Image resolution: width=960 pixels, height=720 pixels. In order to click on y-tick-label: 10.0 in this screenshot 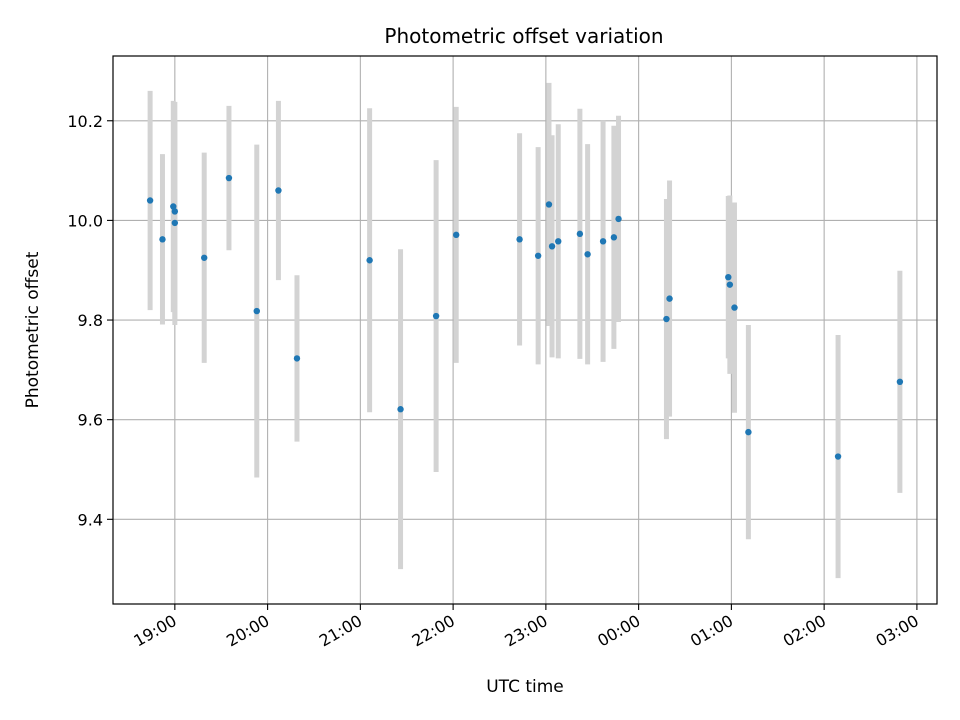, I will do `click(85, 220)`.